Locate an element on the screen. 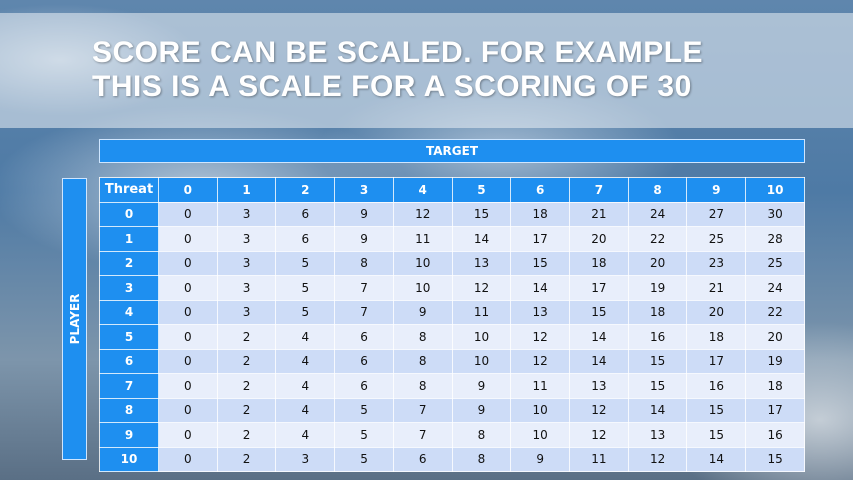 Image resolution: width=853 pixels, height=480 pixels. row-header: 1 is located at coordinates (129, 239).